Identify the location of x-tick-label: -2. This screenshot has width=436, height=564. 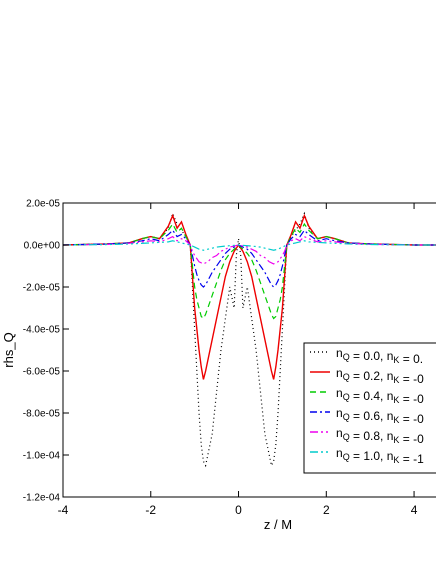
(150, 510).